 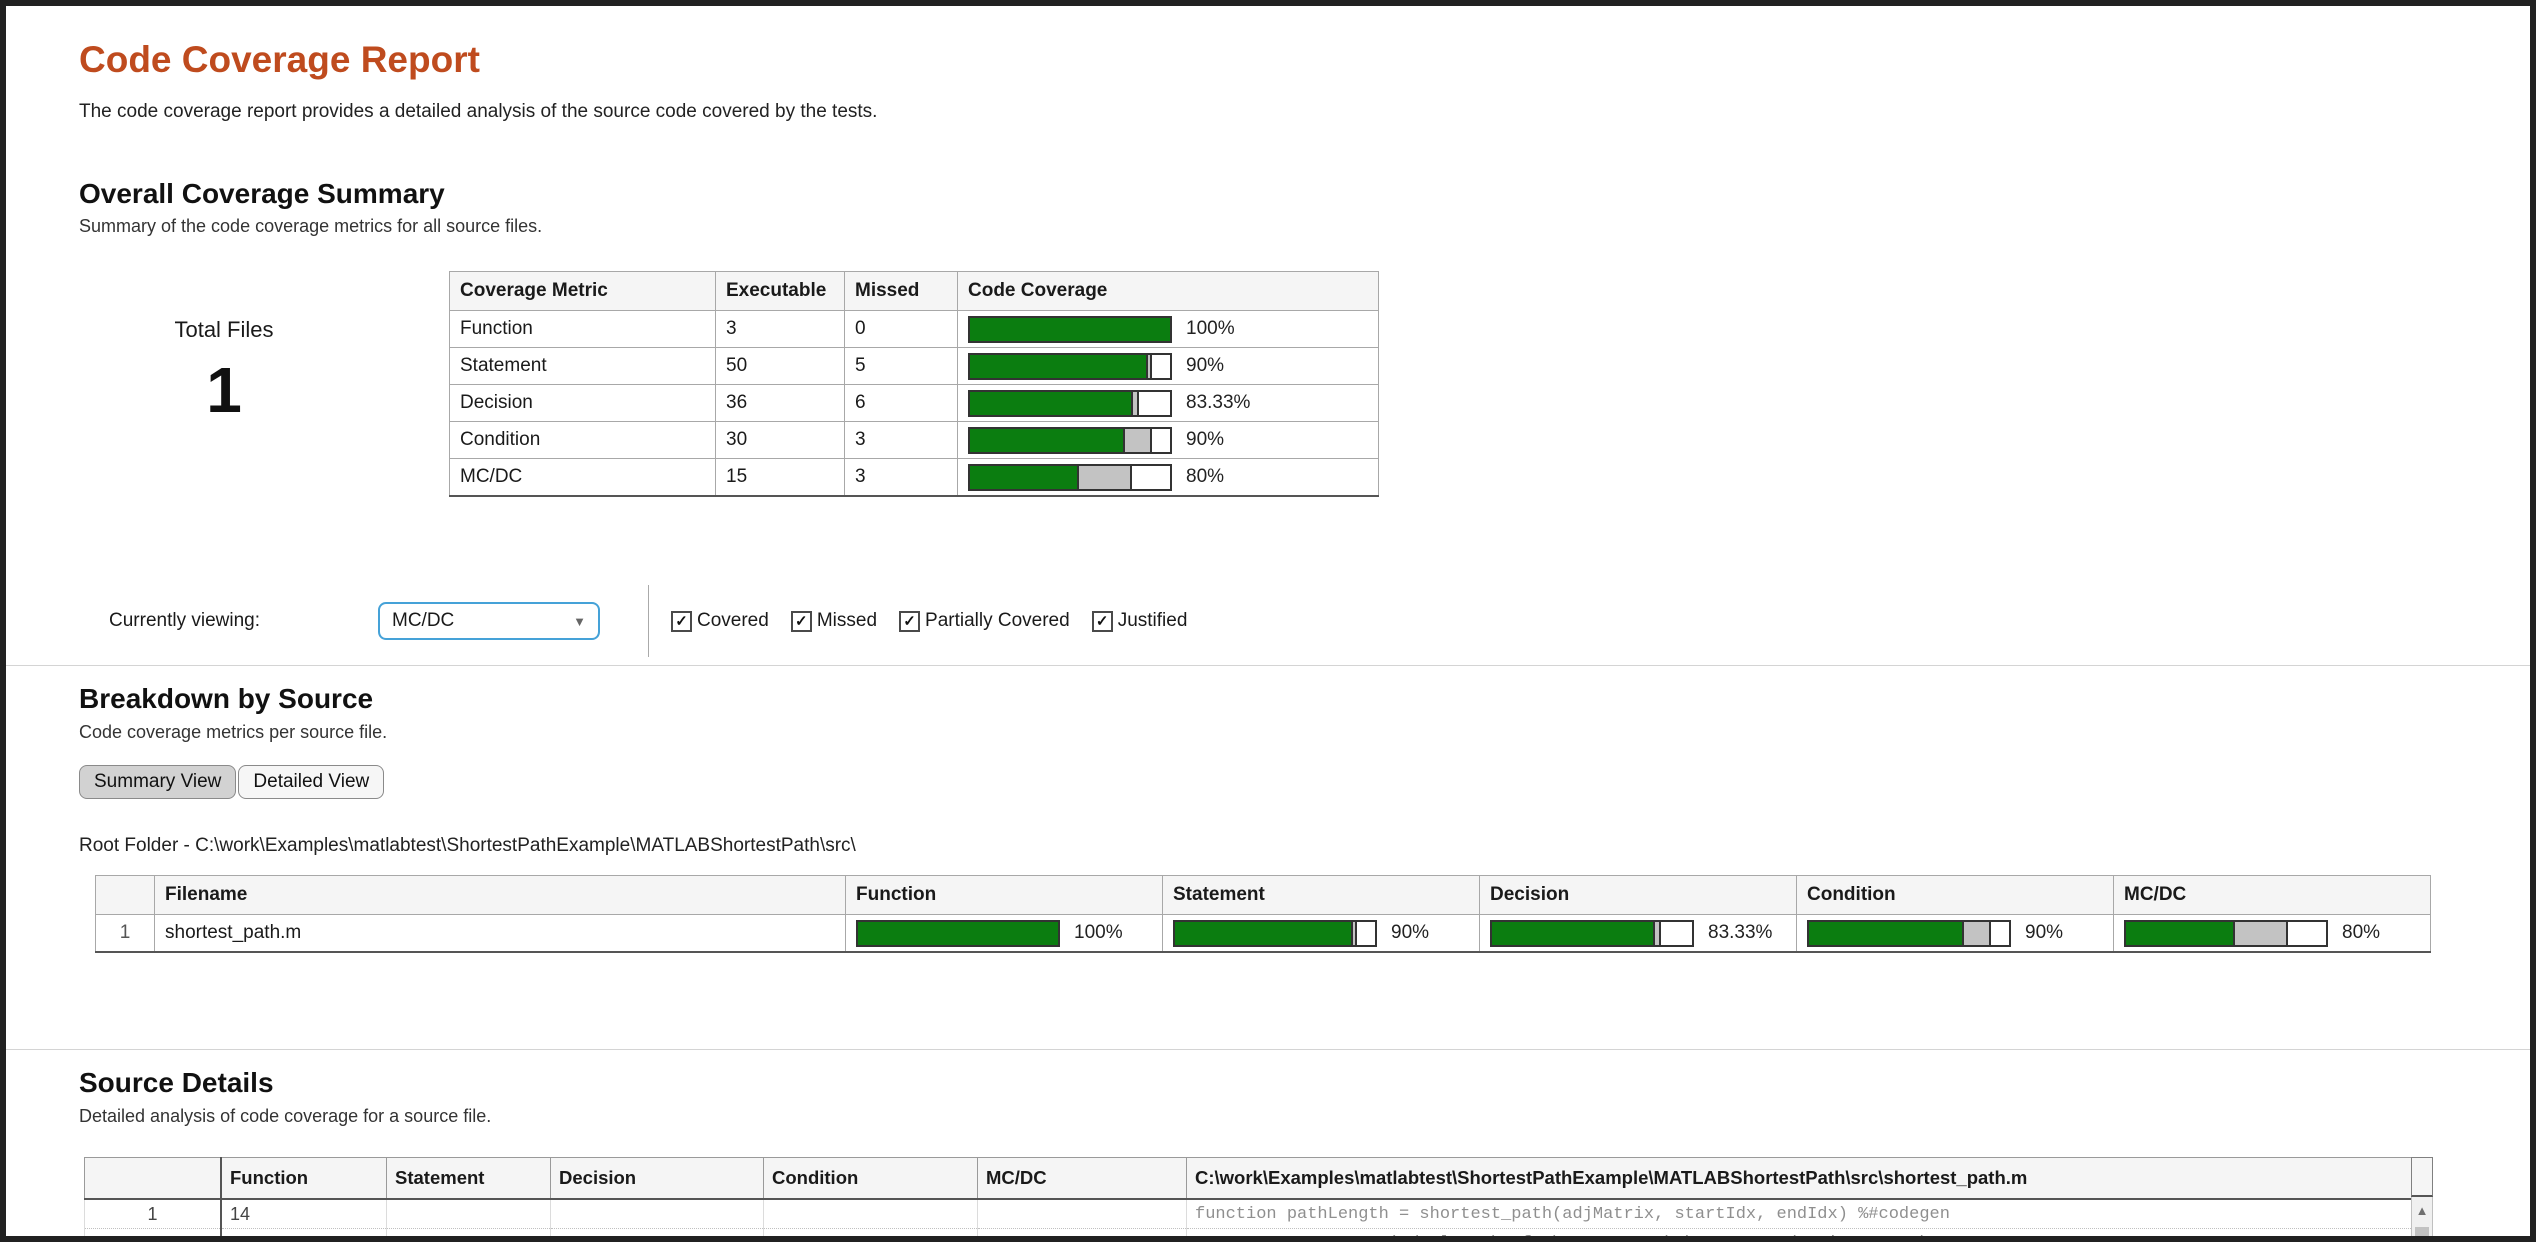 What do you see at coordinates (1638, 895) in the screenshot?
I see `breakdown-col-decision: Decision` at bounding box center [1638, 895].